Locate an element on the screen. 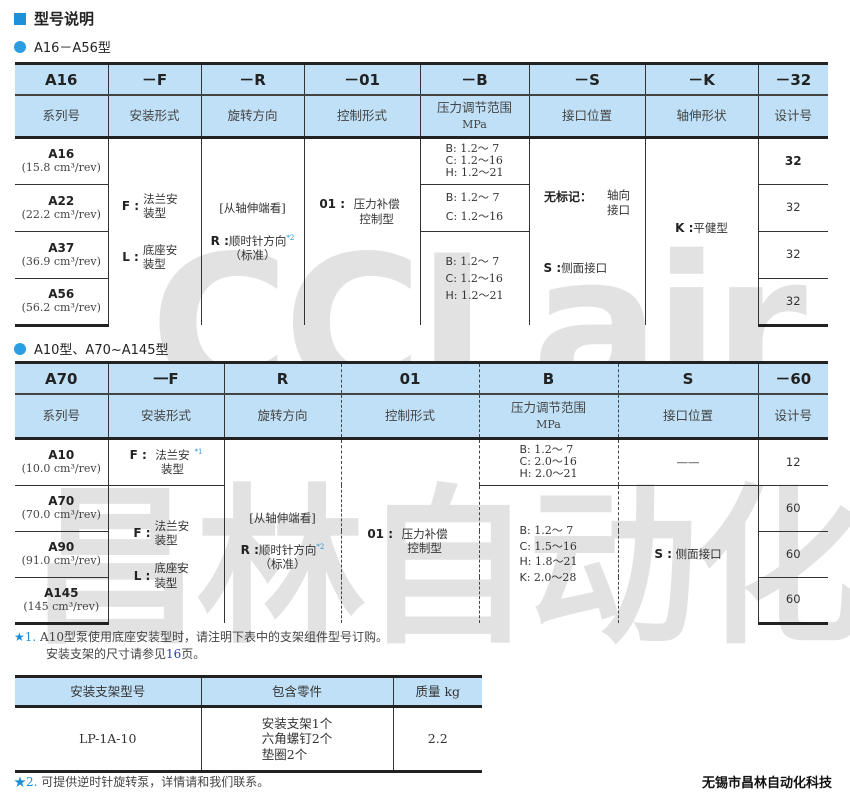  design-cell: 12 is located at coordinates (792, 461).